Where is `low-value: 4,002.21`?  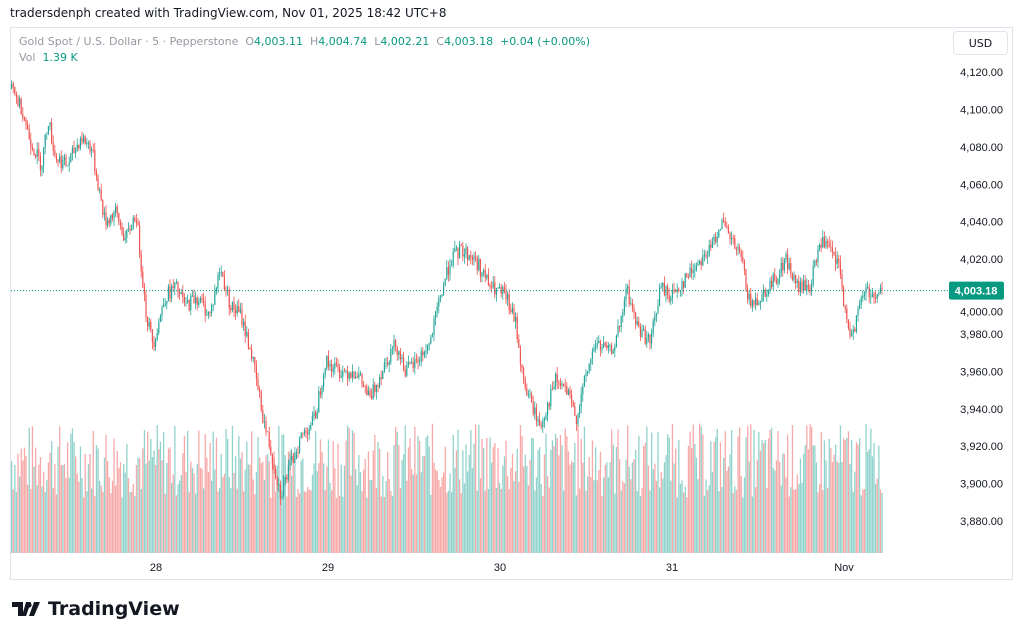 low-value: 4,002.21 is located at coordinates (405, 41).